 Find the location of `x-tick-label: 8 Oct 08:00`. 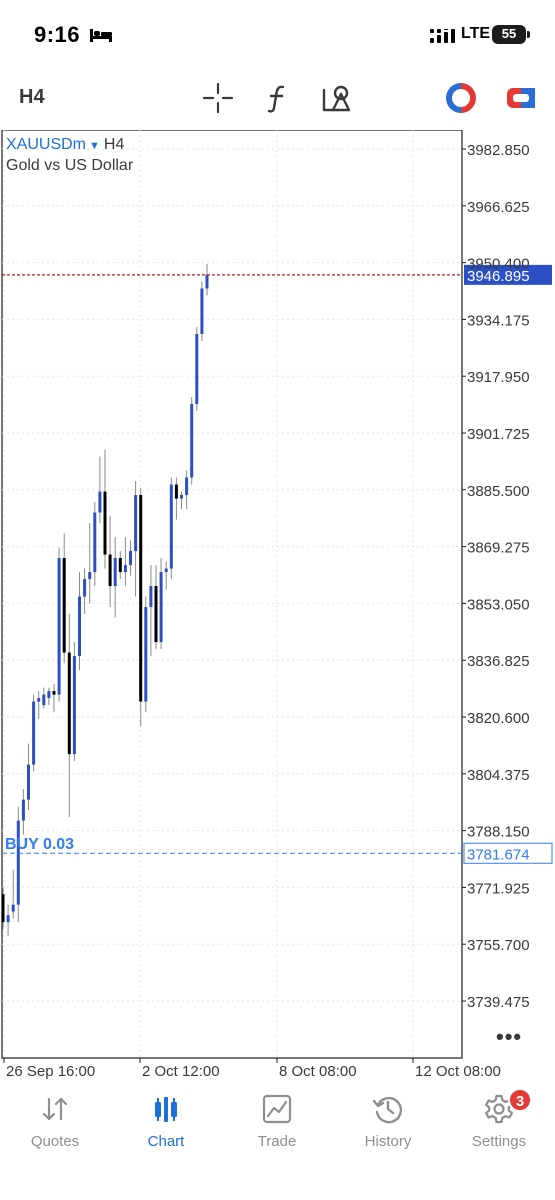

x-tick-label: 8 Oct 08:00 is located at coordinates (318, 1071).